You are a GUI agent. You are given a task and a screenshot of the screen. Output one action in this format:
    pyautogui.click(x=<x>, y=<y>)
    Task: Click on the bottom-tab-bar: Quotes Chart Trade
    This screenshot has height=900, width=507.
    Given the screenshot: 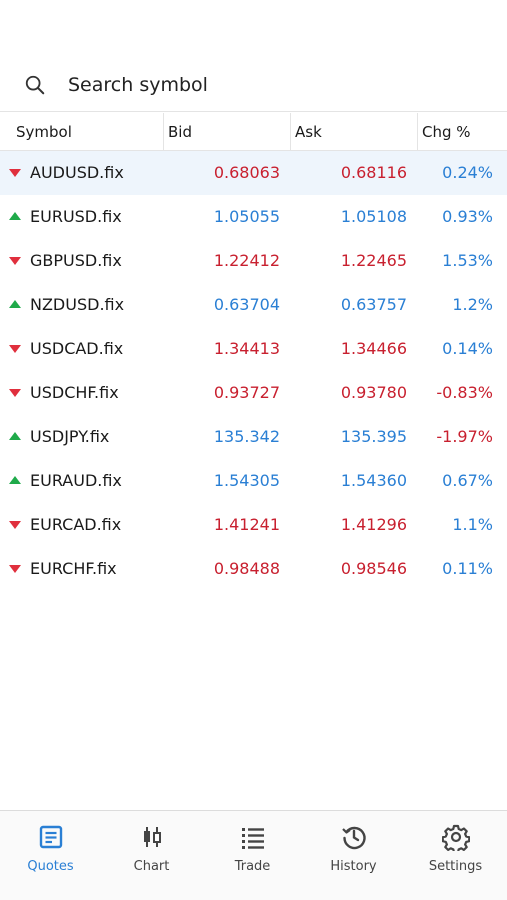 What is the action you would take?
    pyautogui.click(x=253, y=855)
    